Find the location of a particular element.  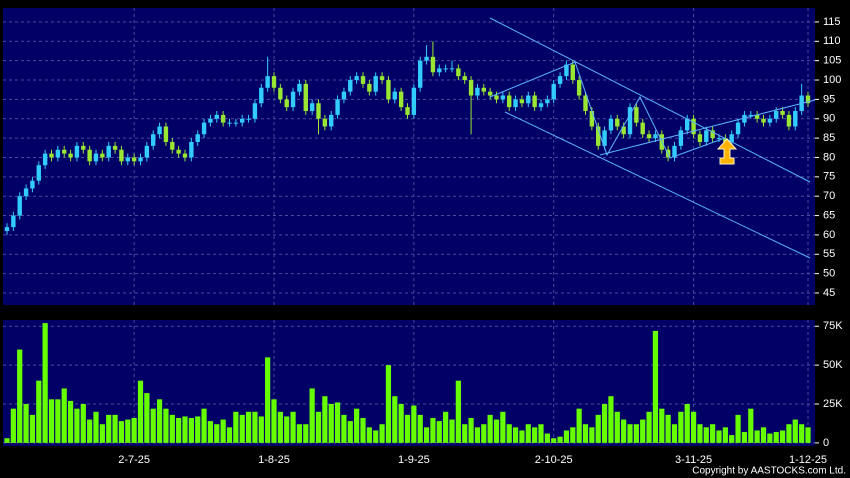

y-tick-label: 70 is located at coordinates (829, 196).